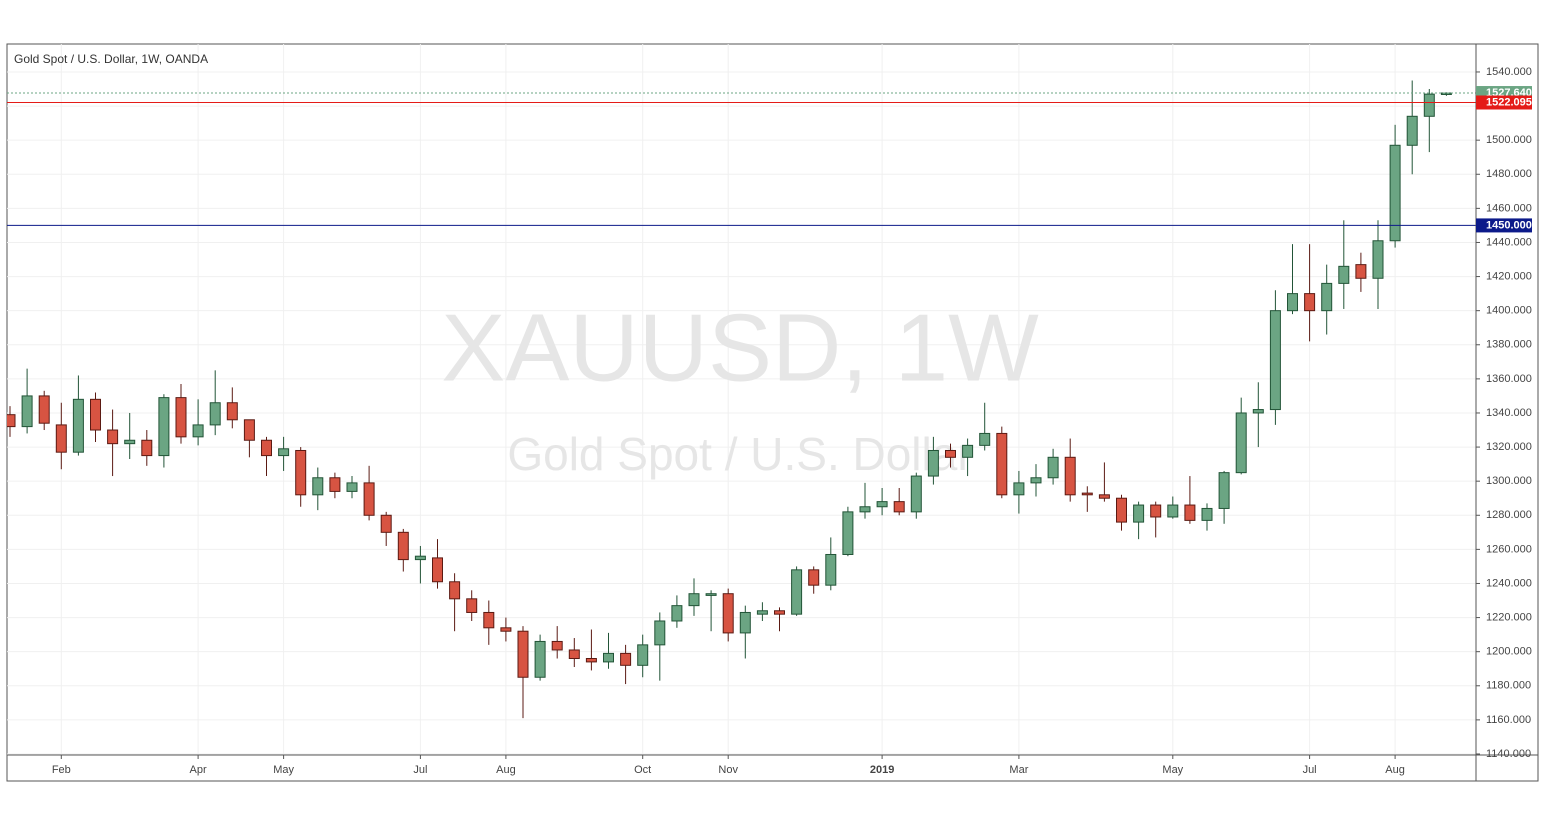 The width and height of the screenshot is (1545, 819). I want to click on watermark: XAUUSD, 1W, so click(740, 347).